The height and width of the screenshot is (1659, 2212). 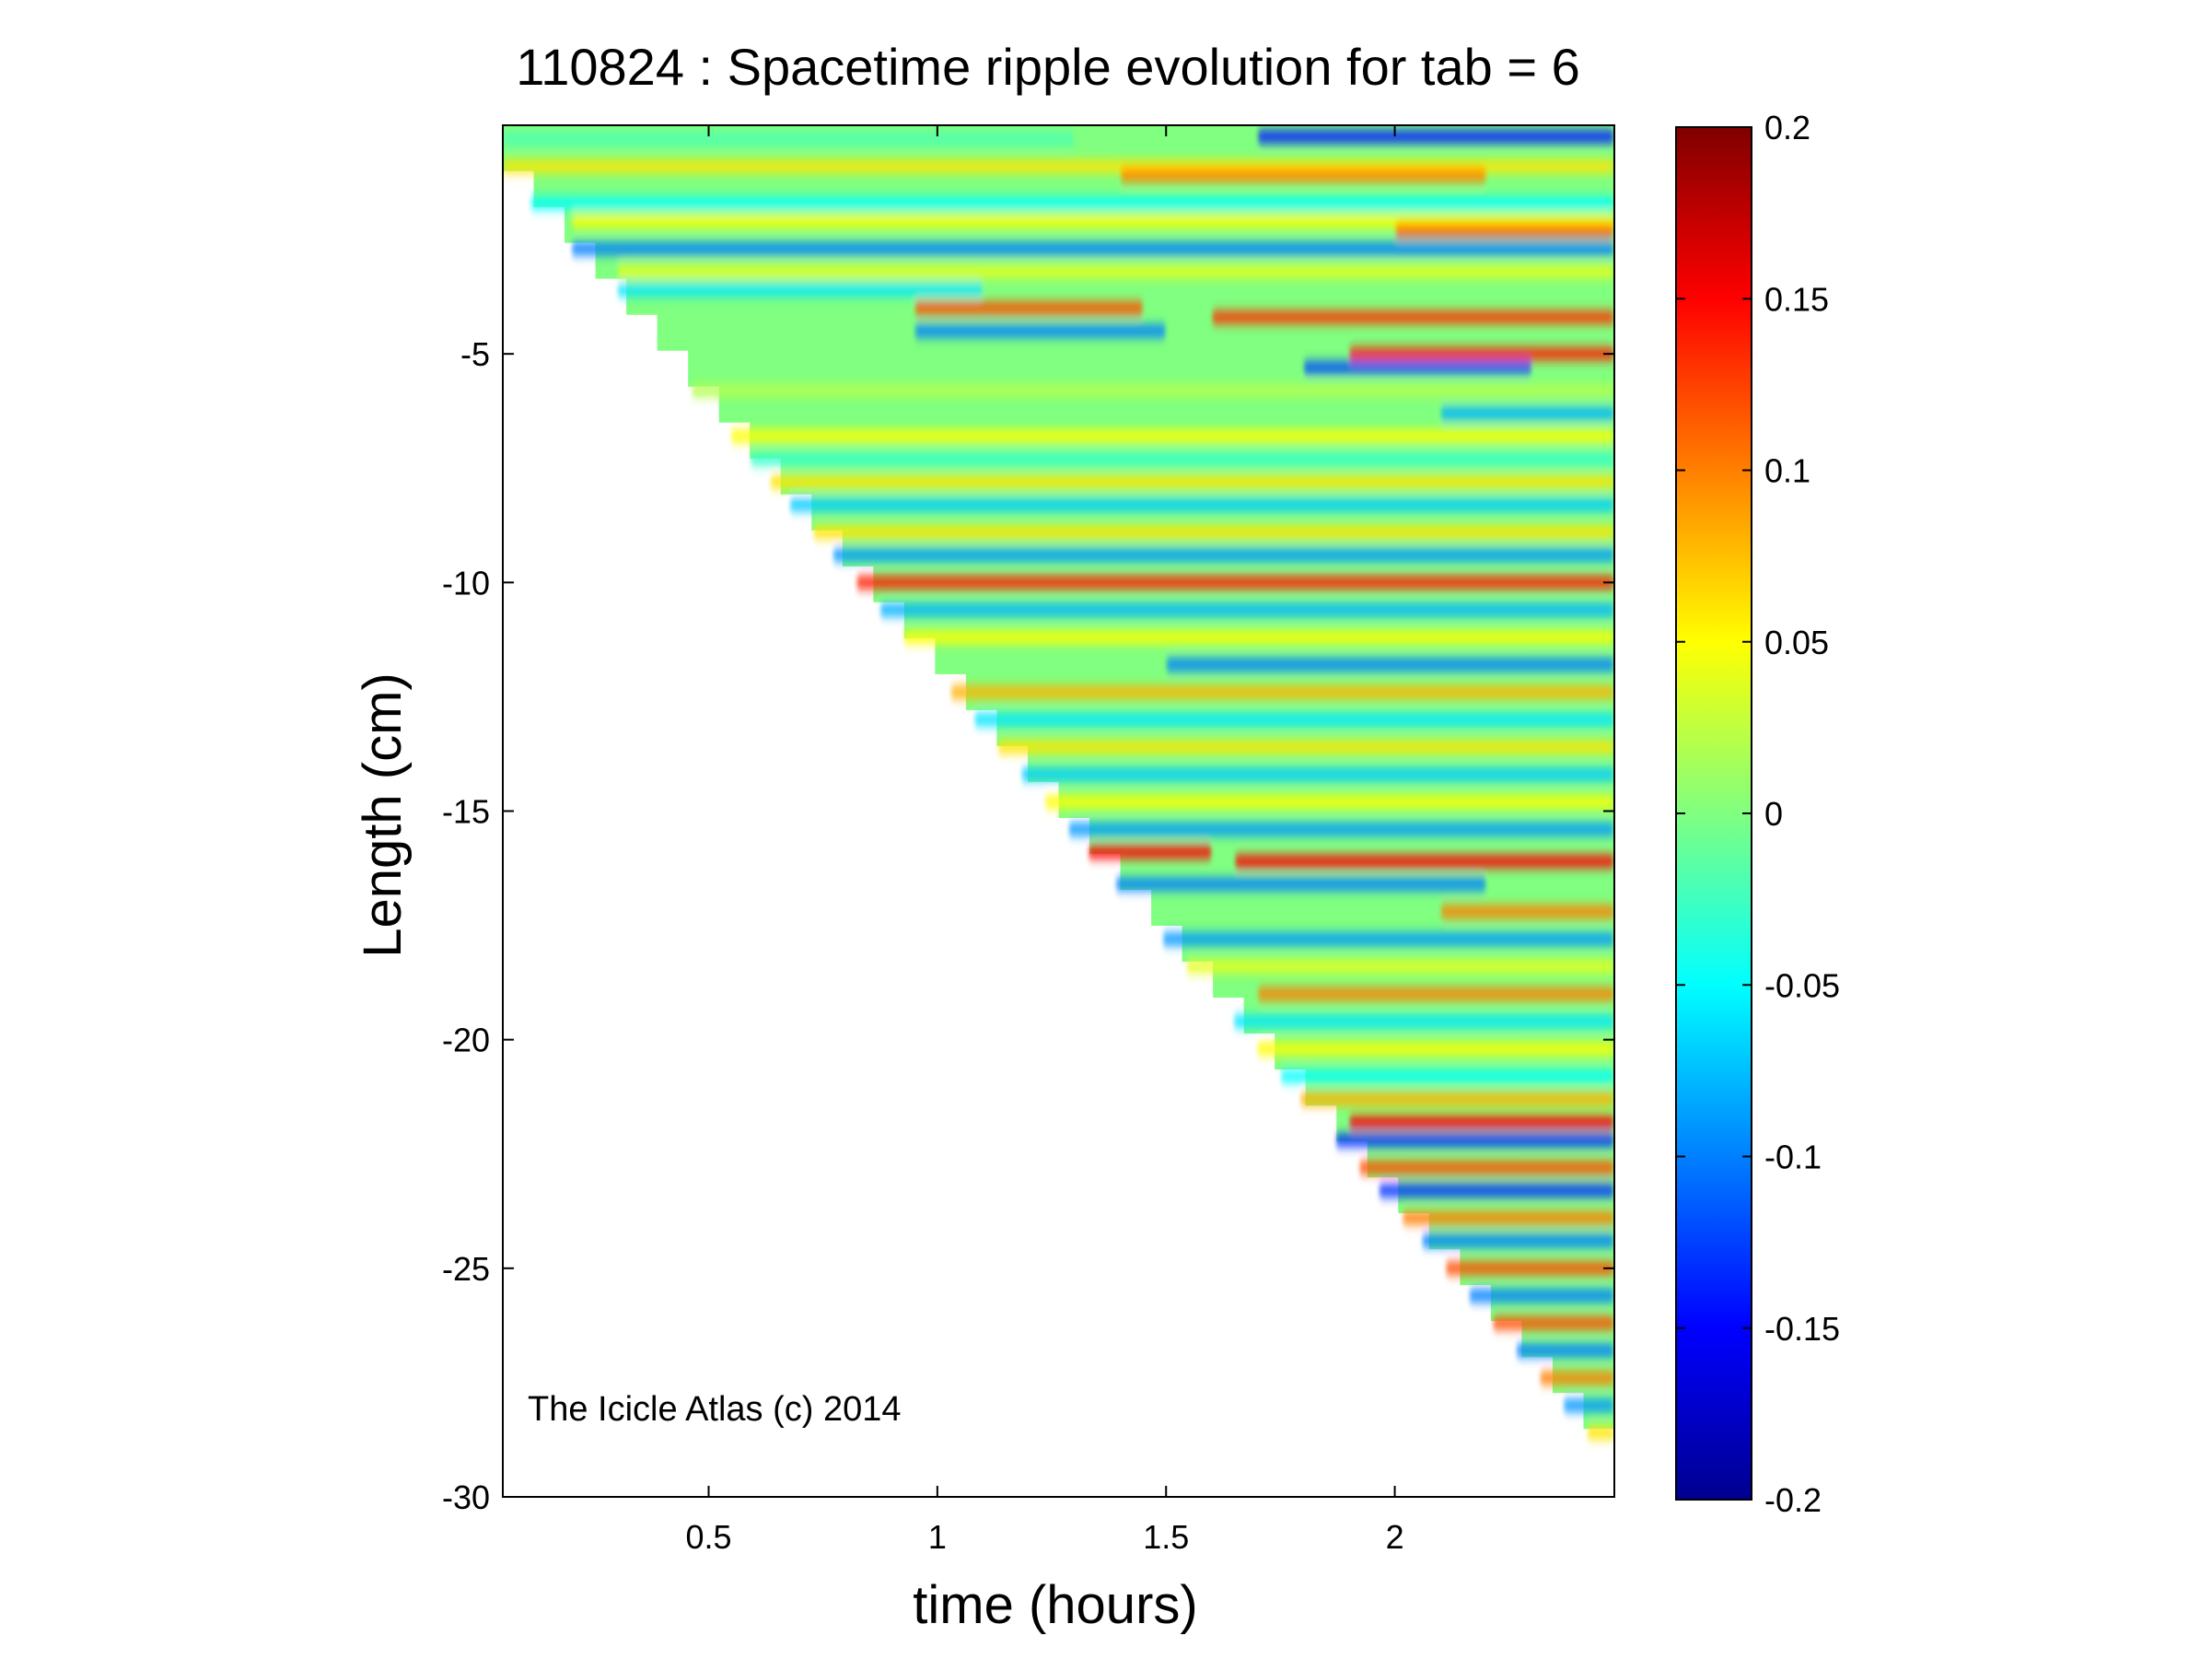 I want to click on colorbar-tick-label: 0.2, so click(x=1787, y=128).